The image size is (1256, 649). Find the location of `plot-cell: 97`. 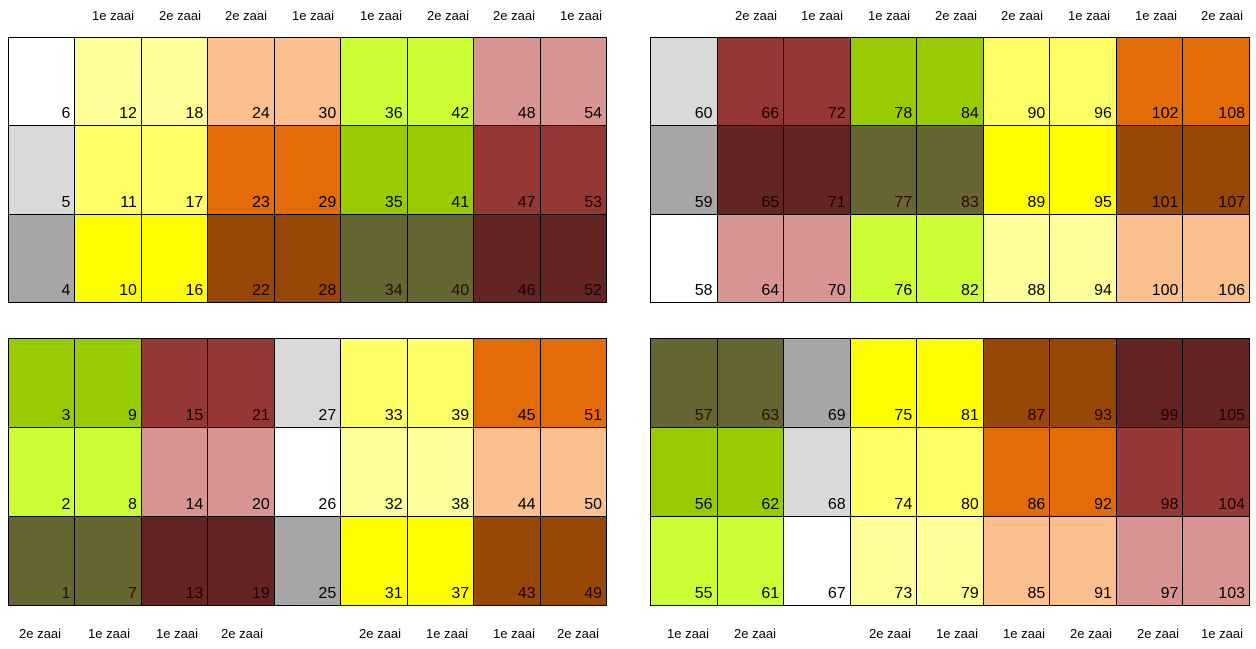

plot-cell: 97 is located at coordinates (1149, 561).